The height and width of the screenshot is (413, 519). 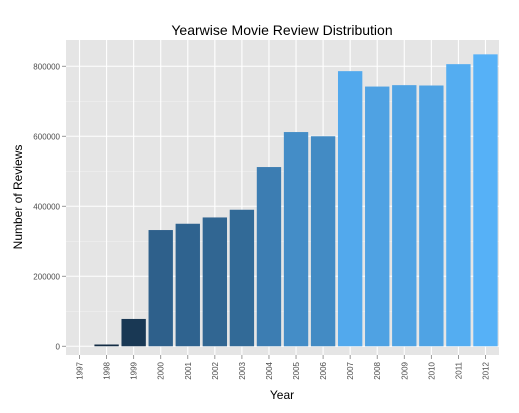 What do you see at coordinates (80, 370) in the screenshot?
I see `x-tick-label: 1997` at bounding box center [80, 370].